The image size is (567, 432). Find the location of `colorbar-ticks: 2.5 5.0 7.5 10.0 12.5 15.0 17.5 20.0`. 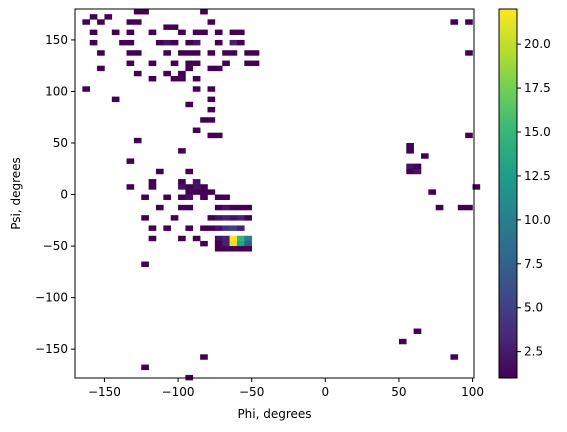

colorbar-ticks: 2.5 5.0 7.5 10.0 12.5 15.0 17.5 20.0 is located at coordinates (534, 198).